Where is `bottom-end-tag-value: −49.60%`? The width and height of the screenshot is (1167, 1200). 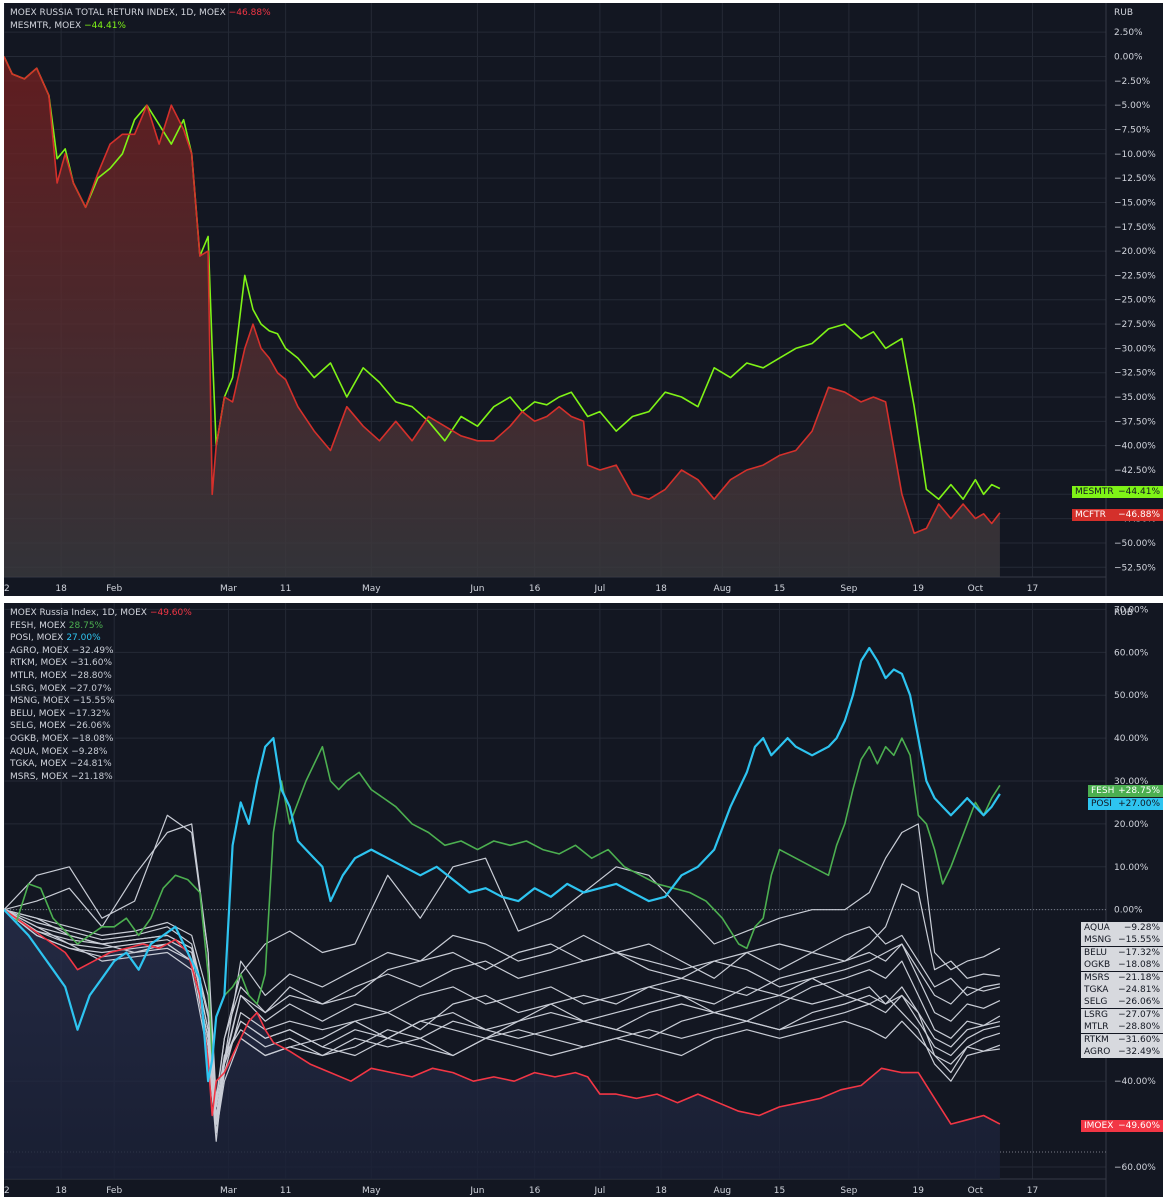
bottom-end-tag-value: −49.60% is located at coordinates (1139, 1126).